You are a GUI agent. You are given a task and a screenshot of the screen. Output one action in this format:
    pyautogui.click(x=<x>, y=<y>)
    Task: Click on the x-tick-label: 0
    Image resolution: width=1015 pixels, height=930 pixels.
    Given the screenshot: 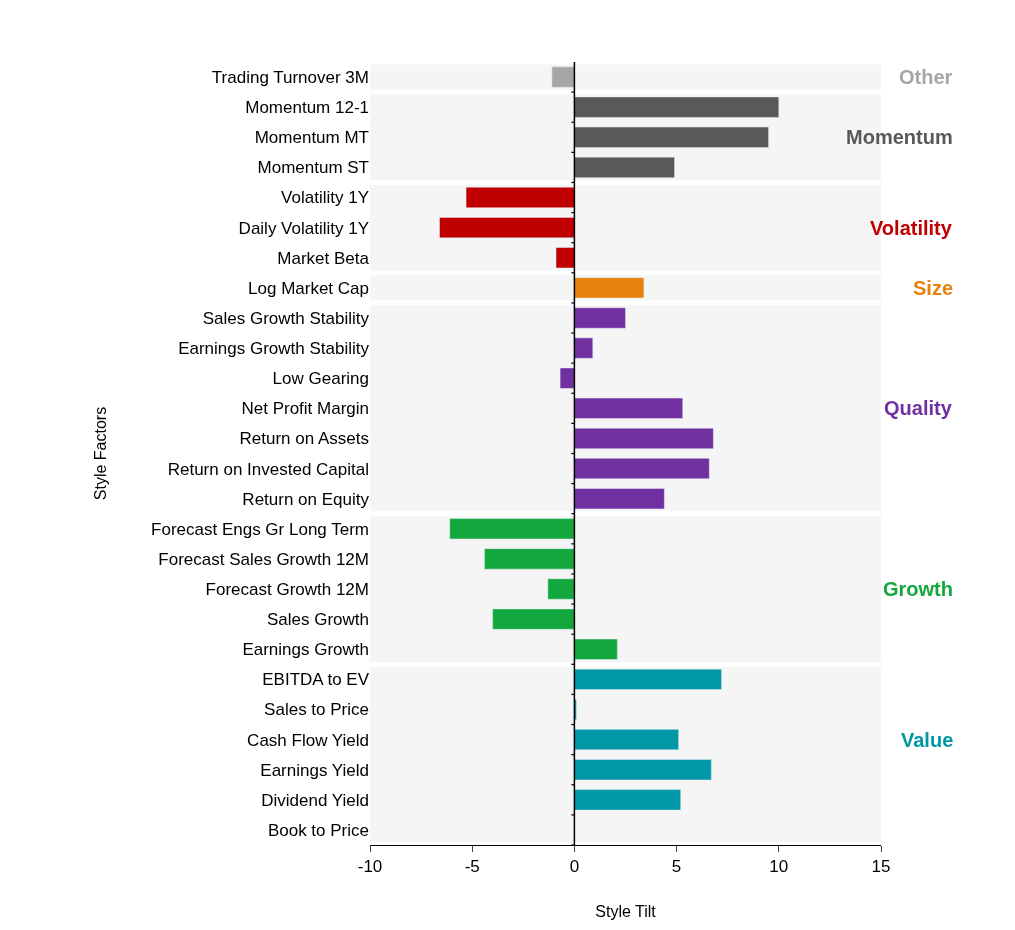 What is the action you would take?
    pyautogui.click(x=574, y=867)
    